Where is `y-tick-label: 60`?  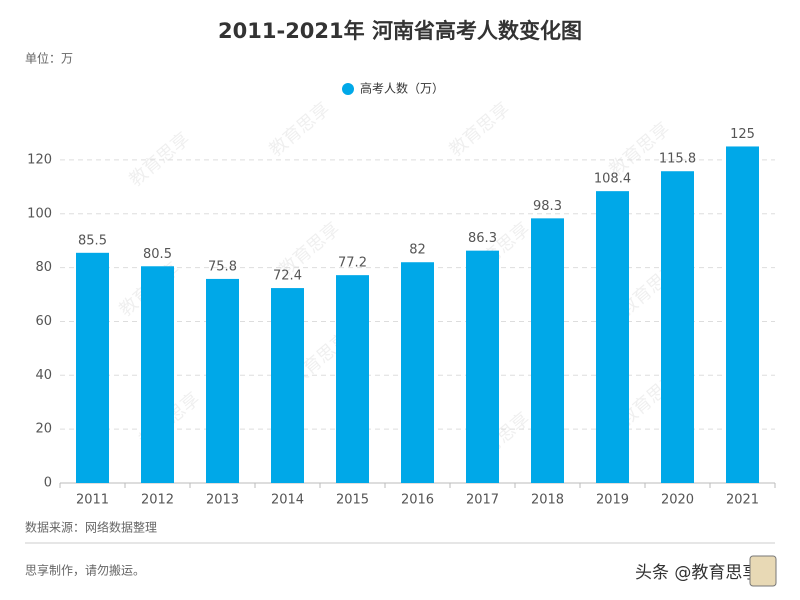 y-tick-label: 60 is located at coordinates (43, 321).